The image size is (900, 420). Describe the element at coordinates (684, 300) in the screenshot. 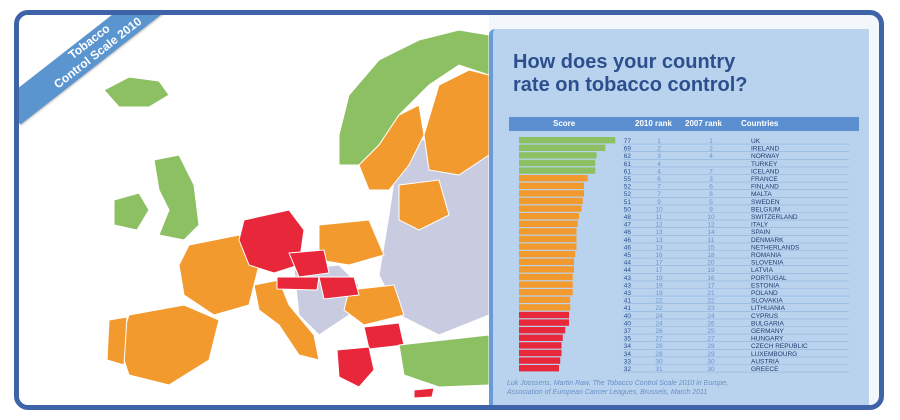

I see `bar-row: 41 22 22 SLOVAKIA` at that location.